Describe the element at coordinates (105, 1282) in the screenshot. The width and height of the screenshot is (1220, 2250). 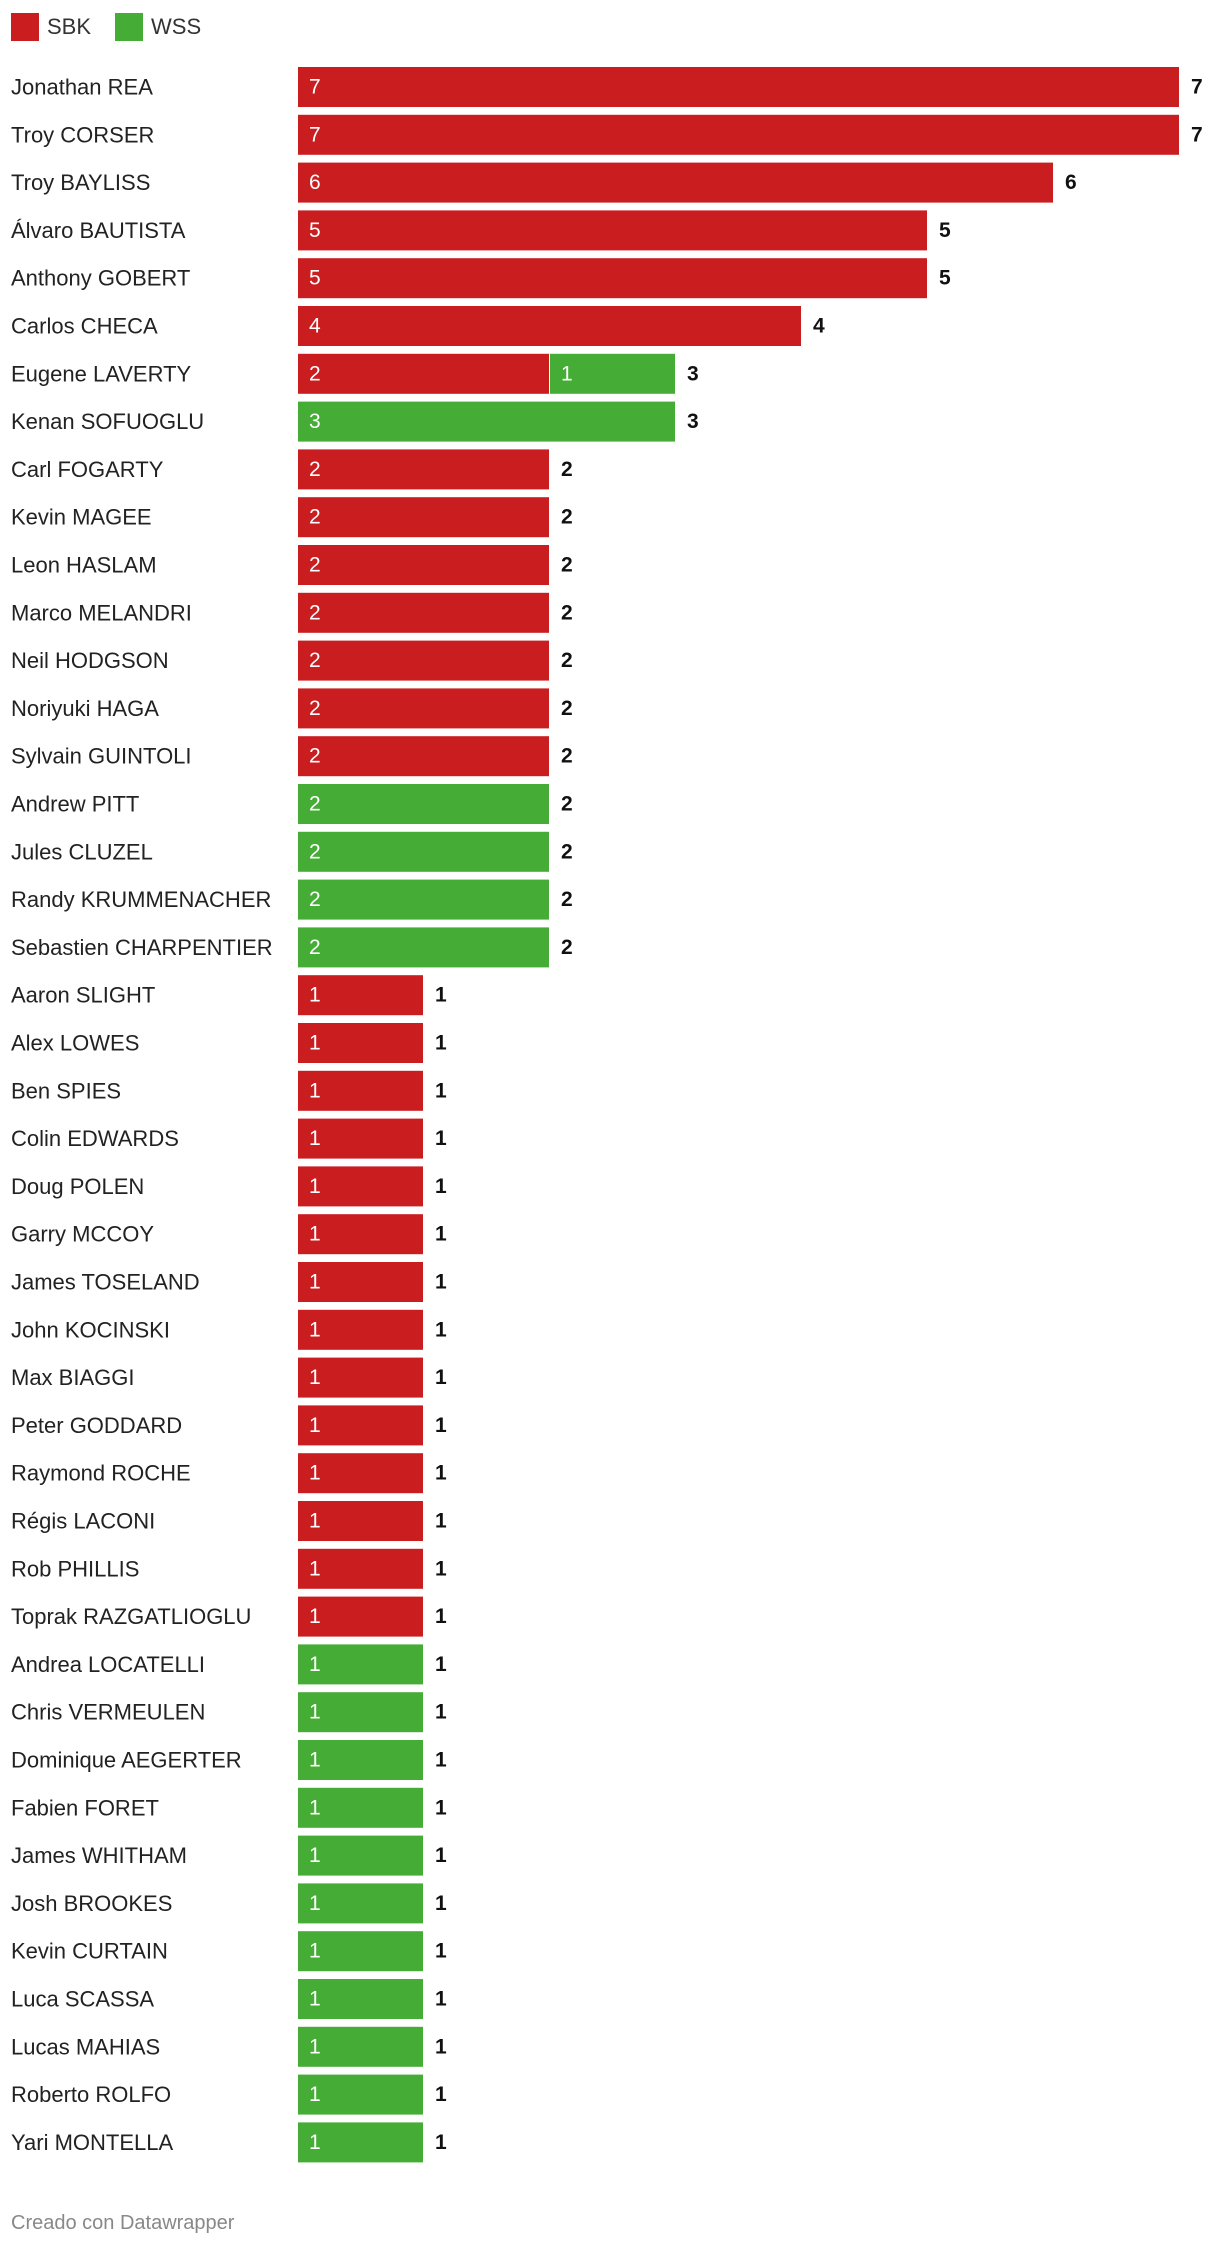
I see `category-label: James TOSELAND` at that location.